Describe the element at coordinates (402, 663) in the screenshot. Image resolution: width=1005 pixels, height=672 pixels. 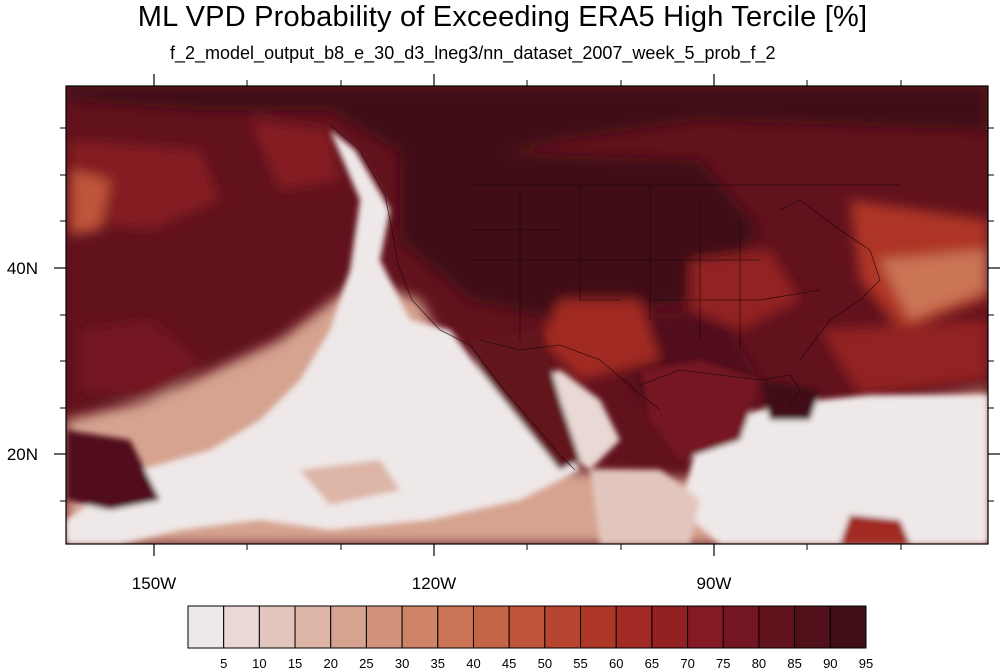
I see `colorbar-label: 30` at that location.